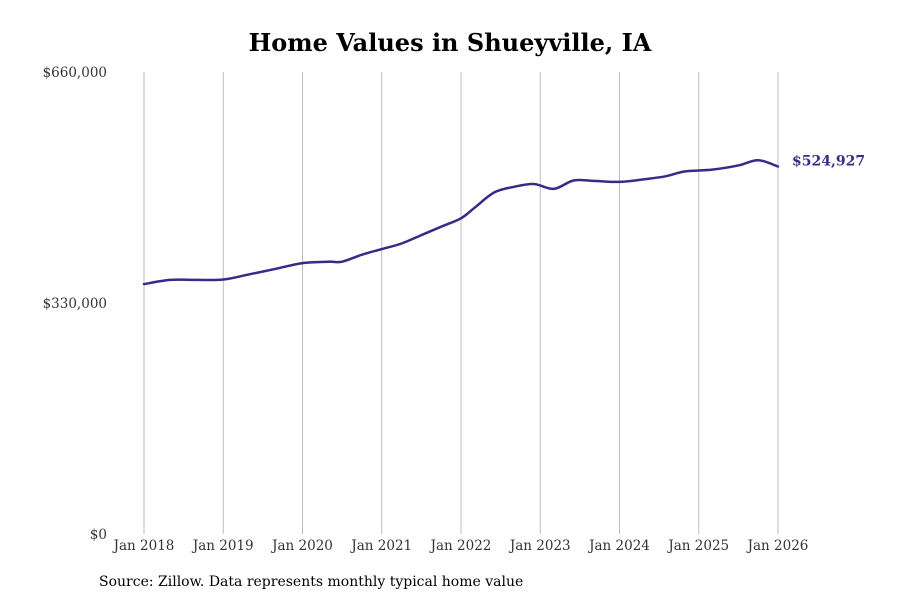  I want to click on x-tick-label: Jan 2026, so click(777, 546).